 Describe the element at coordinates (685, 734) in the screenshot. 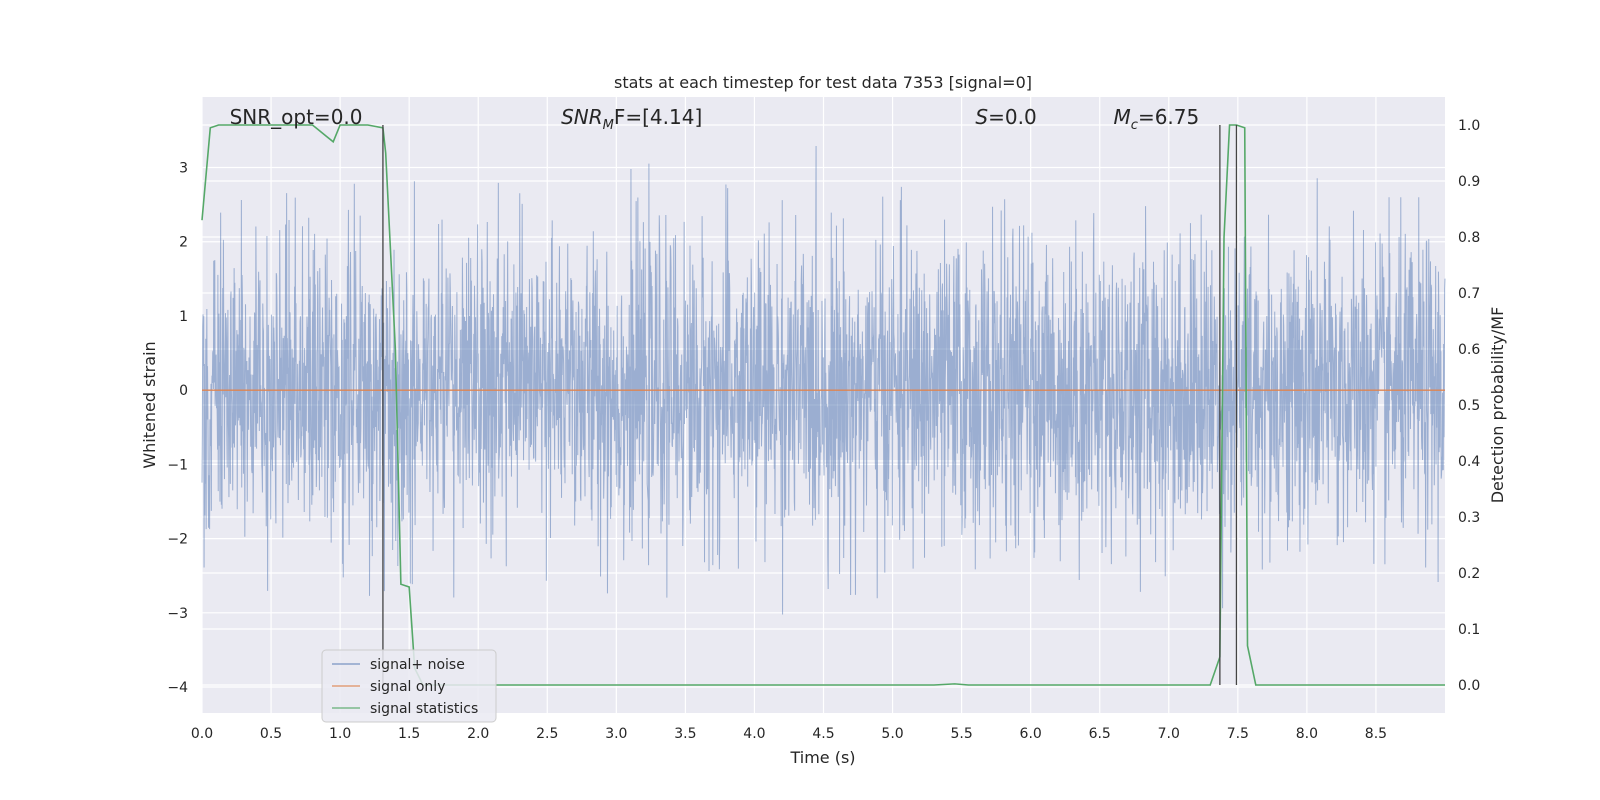

I see `x-tick-label: 3.5` at that location.